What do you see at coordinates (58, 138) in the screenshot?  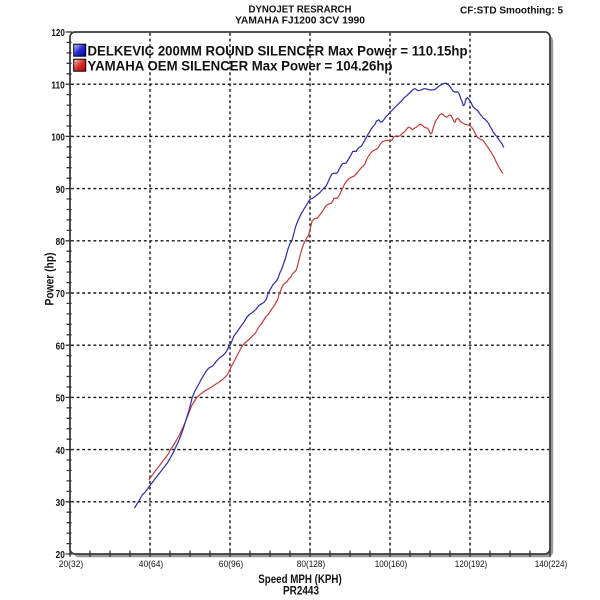 I see `svg-text: 100` at bounding box center [58, 138].